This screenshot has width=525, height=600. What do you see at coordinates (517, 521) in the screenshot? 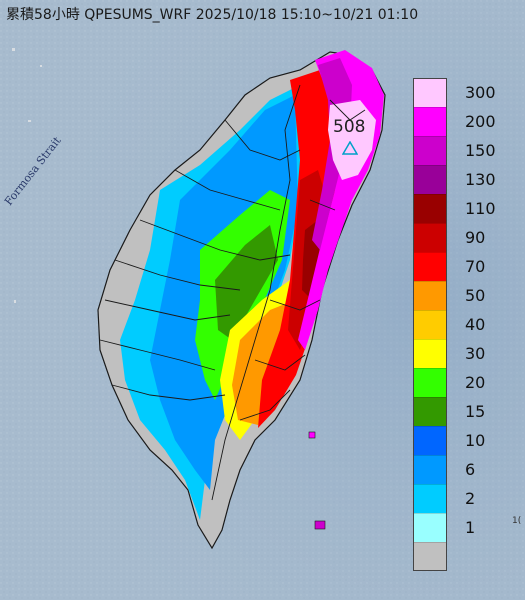
I see `edge-fragment-label: 1(` at bounding box center [517, 521].